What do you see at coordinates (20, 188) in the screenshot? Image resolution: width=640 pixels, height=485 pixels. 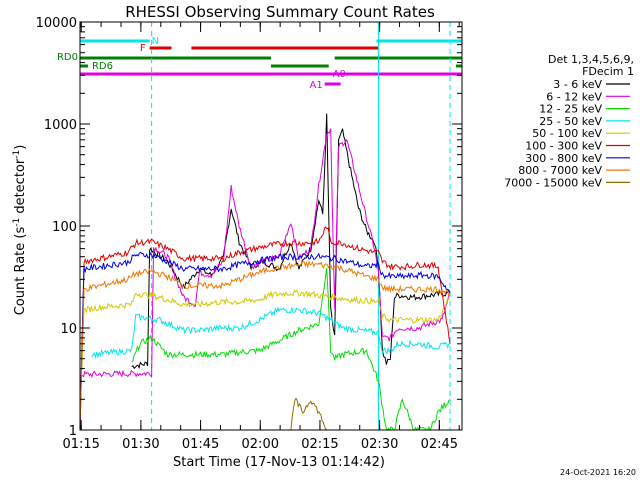 I see `y-axis-label-mid: detector` at bounding box center [20, 188].